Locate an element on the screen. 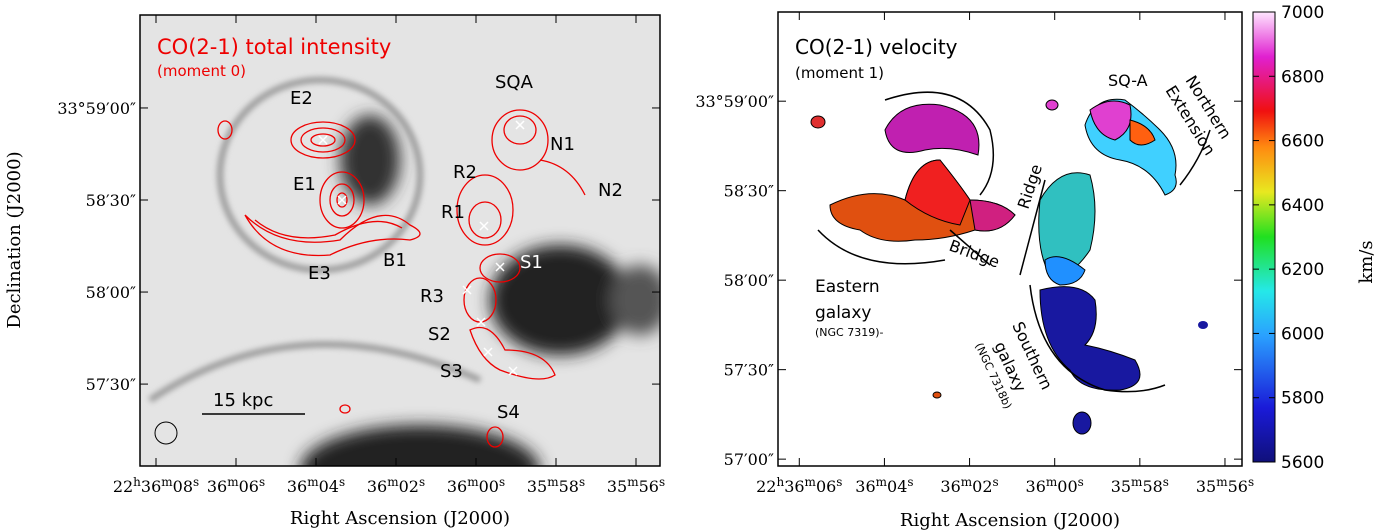  y-axis-label: Declination (J2000) is located at coordinates (14, 239).